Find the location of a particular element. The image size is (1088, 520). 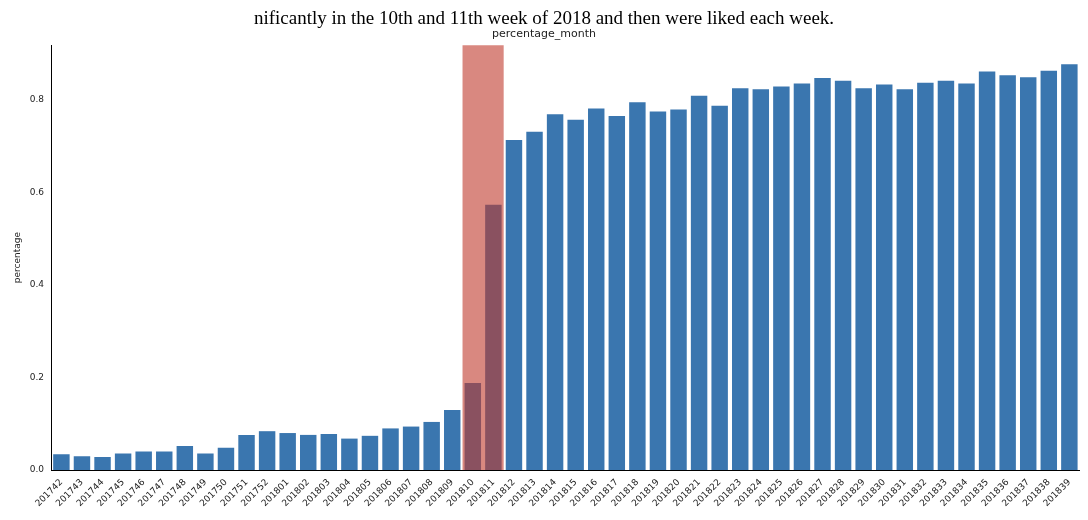

y-tick-label: 0.0 is located at coordinates (37, 469).